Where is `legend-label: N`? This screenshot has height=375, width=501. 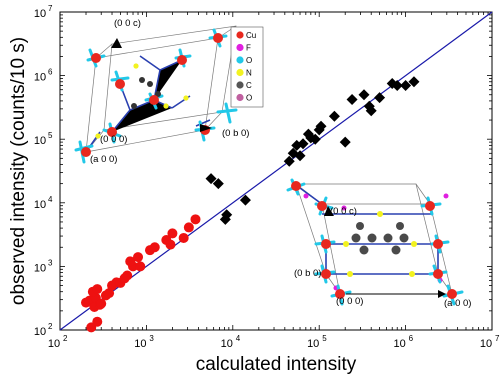
legend-label: N is located at coordinates (249, 73).